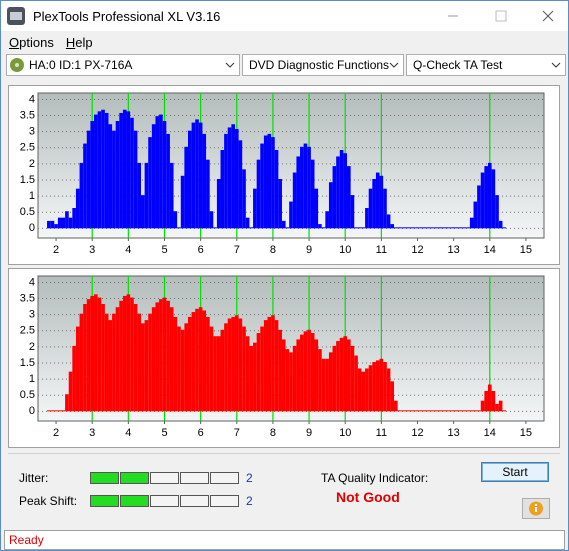  What do you see at coordinates (490, 433) in the screenshot?
I see `x-tick-label: 14` at bounding box center [490, 433].